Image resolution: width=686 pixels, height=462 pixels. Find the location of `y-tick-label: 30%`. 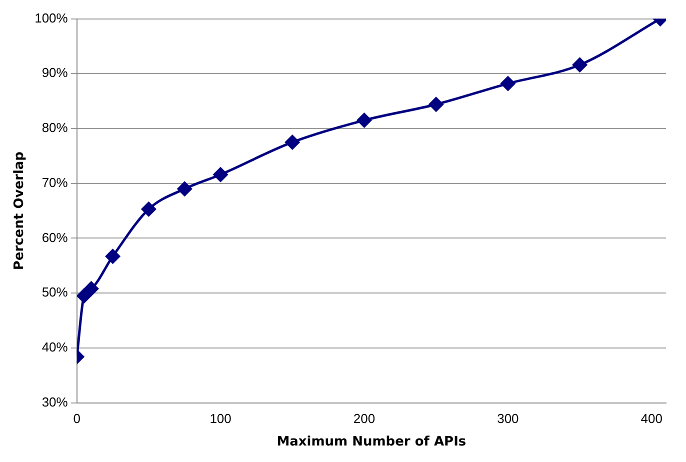

y-tick-label: 30% is located at coordinates (55, 402).